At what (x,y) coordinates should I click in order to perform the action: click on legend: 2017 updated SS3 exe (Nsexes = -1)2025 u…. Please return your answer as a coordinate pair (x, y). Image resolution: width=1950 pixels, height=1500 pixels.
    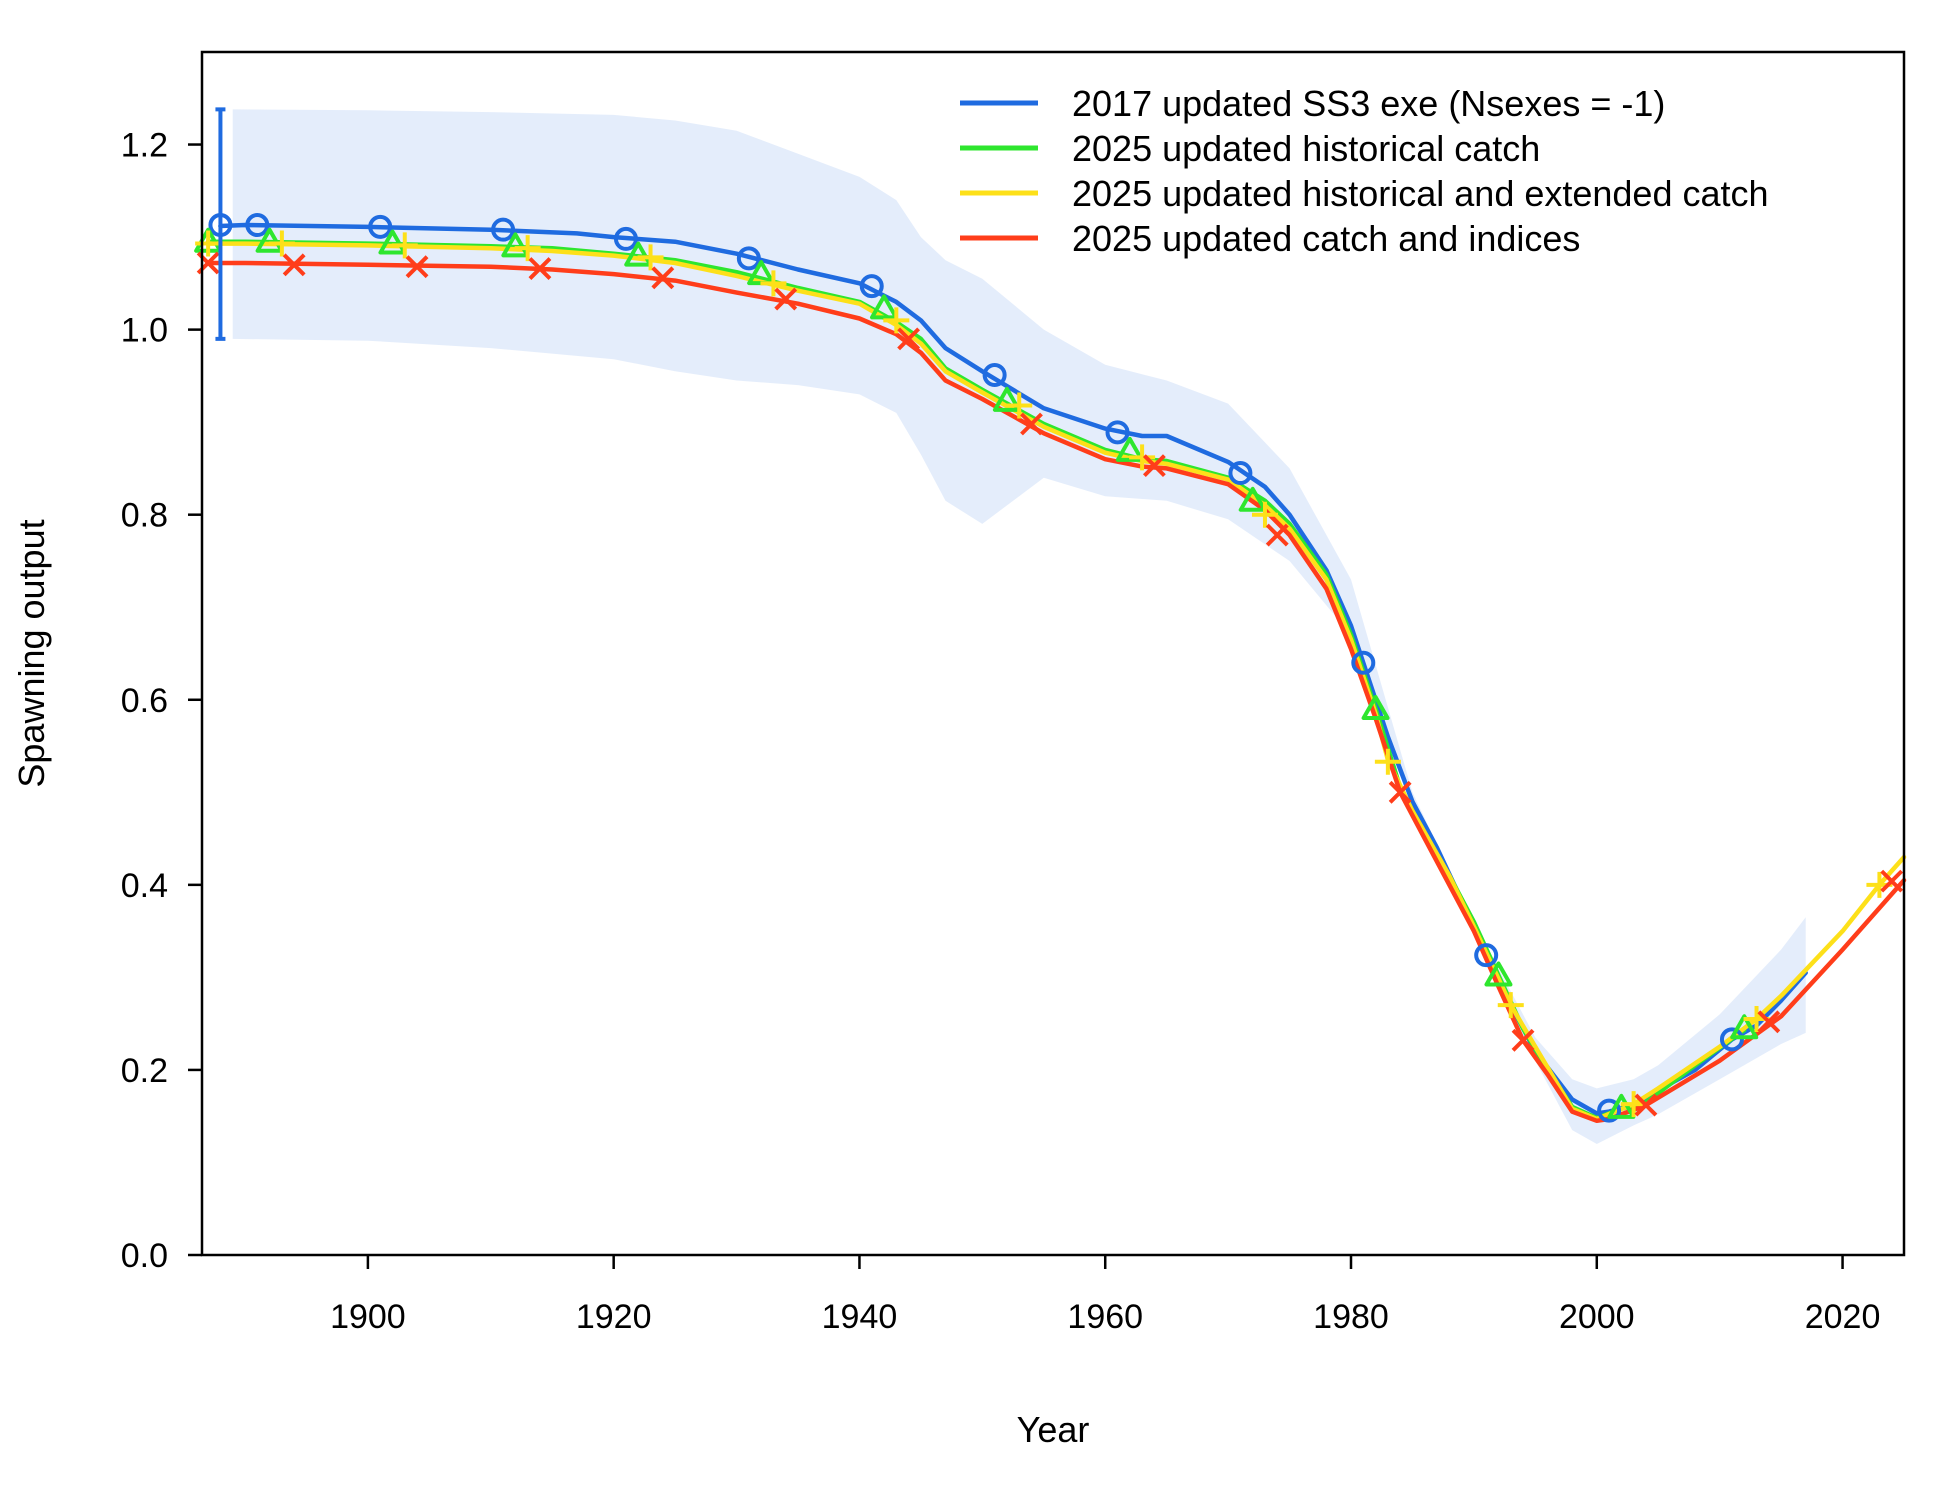
    Looking at the image, I should click on (1364, 171).